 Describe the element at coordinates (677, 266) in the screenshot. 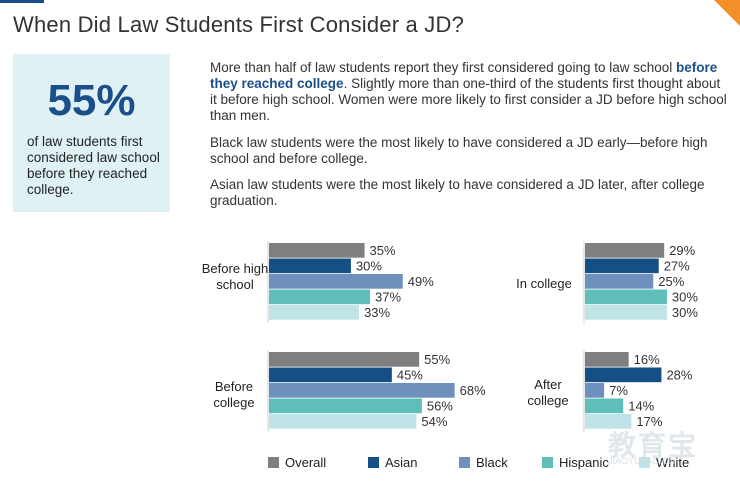

I see `bar-value-label: 27%` at that location.